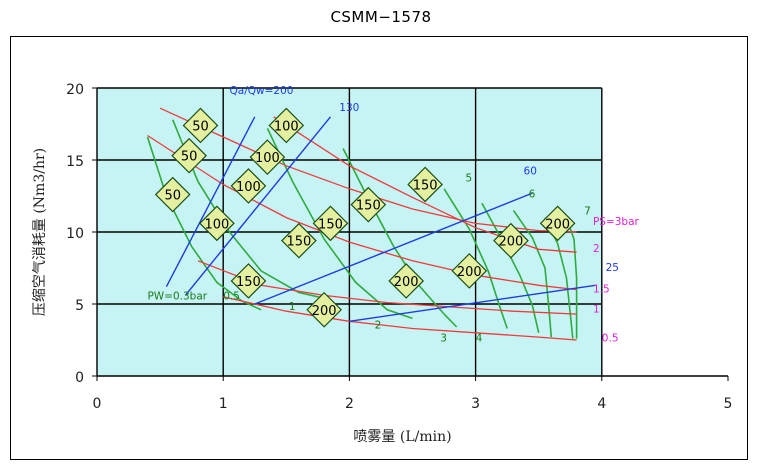 The height and width of the screenshot is (473, 762). What do you see at coordinates (596, 249) in the screenshot?
I see `pa-label: 2` at bounding box center [596, 249].